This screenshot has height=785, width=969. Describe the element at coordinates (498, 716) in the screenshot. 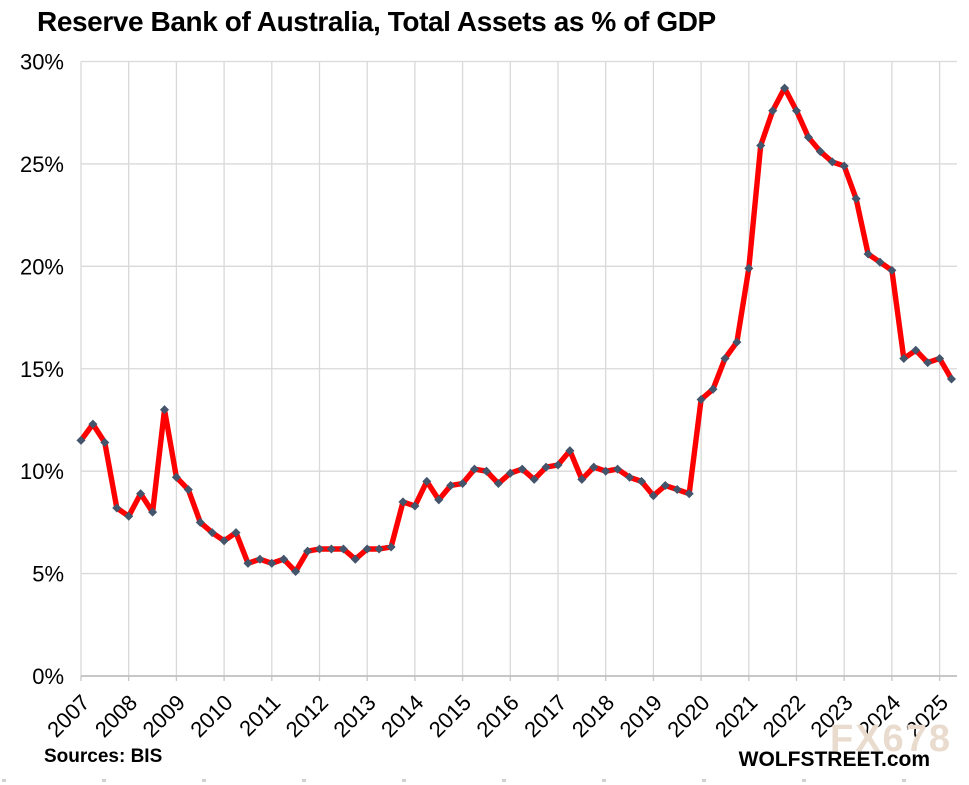

I see `x-tick-label: 2016` at that location.